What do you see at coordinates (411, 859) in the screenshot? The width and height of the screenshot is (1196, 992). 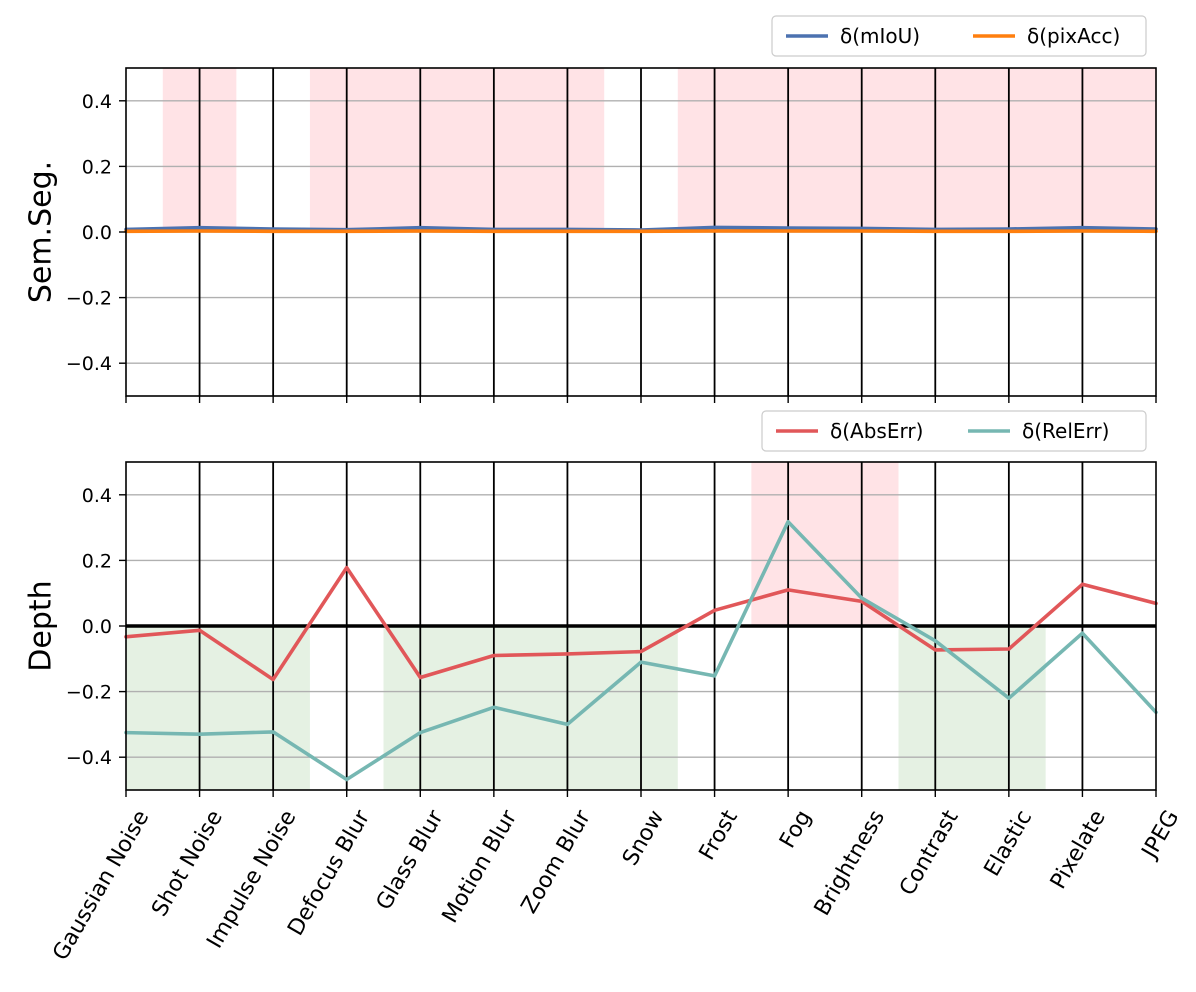 I see `x-tick-label-4: Glass Blur` at bounding box center [411, 859].